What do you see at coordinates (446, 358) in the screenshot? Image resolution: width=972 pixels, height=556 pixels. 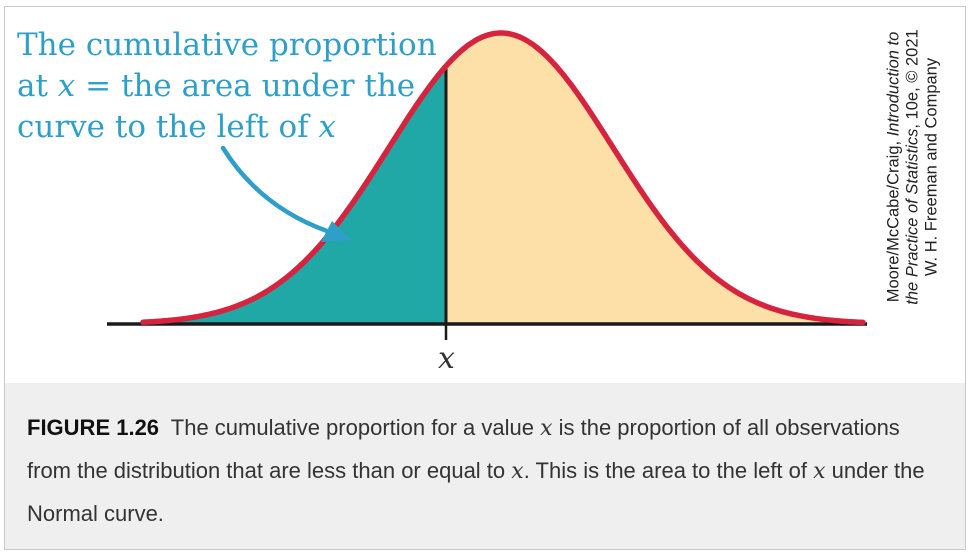 I see `x-tick-label: x` at bounding box center [446, 358].